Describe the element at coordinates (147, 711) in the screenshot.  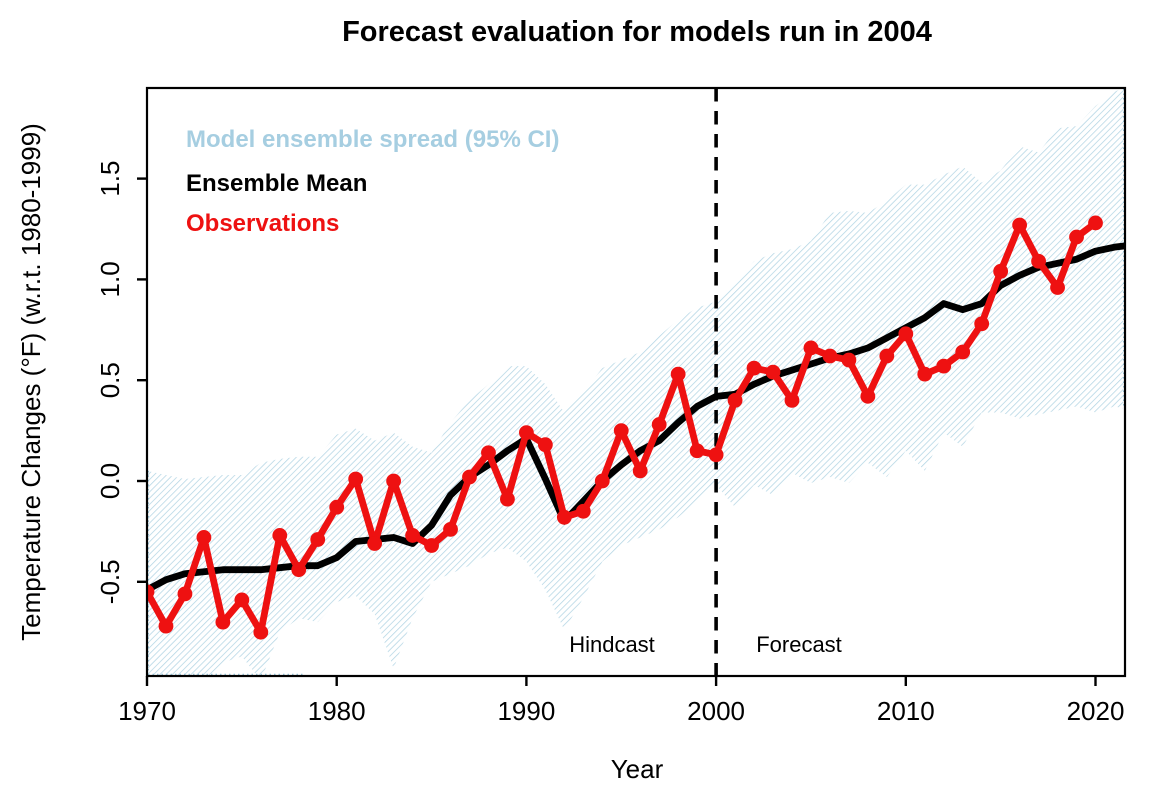
I see `x-tick-label: 1970` at that location.